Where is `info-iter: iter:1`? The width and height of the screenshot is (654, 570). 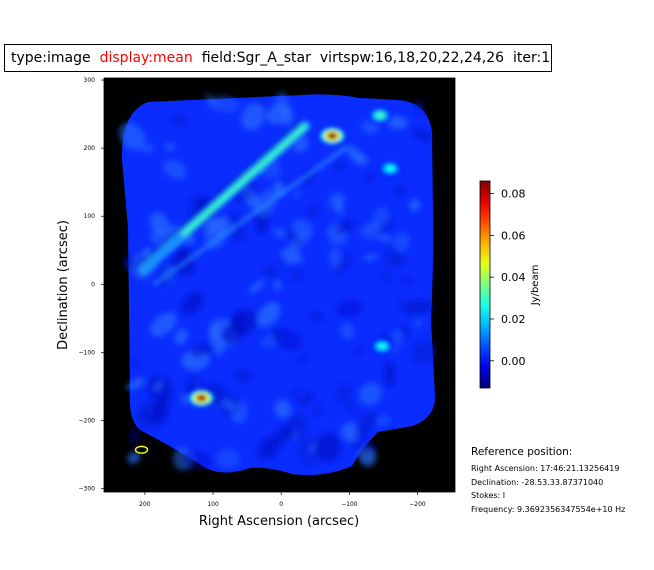 info-iter: iter:1 is located at coordinates (532, 58).